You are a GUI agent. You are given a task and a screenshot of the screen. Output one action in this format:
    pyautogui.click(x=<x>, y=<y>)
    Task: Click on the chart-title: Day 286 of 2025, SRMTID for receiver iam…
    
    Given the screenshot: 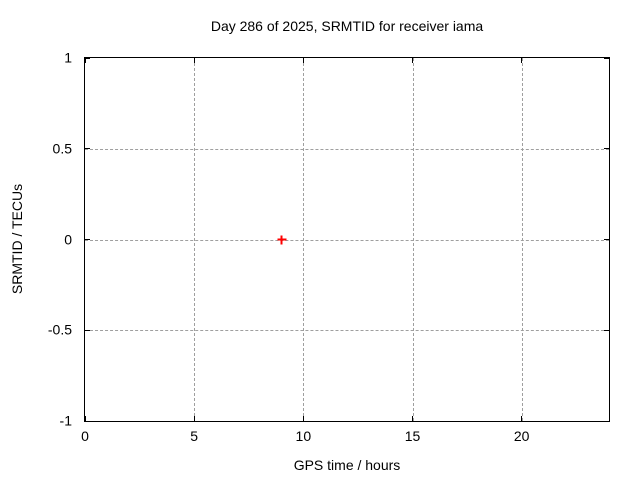 What is the action you would take?
    pyautogui.click(x=347, y=26)
    